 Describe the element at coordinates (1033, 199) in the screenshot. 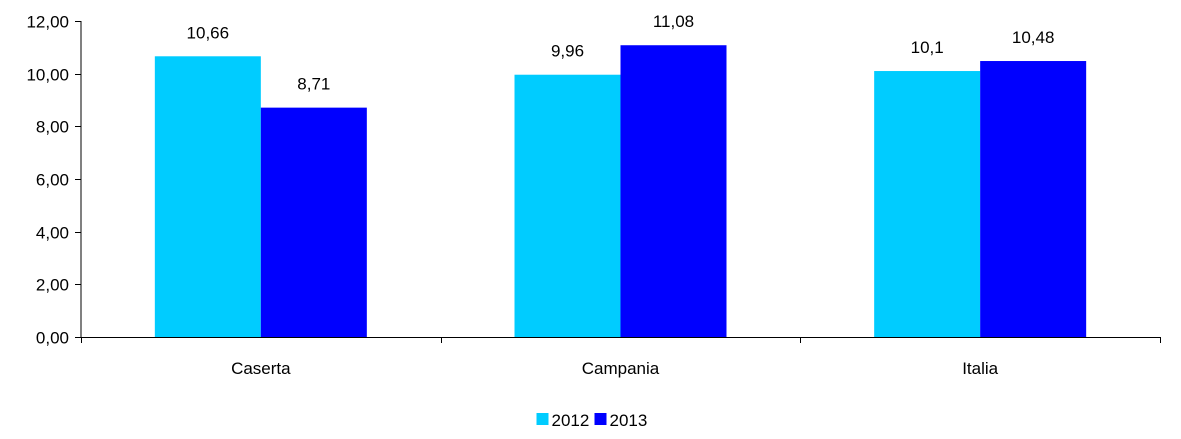

I see `bar-2013-italia` at that location.